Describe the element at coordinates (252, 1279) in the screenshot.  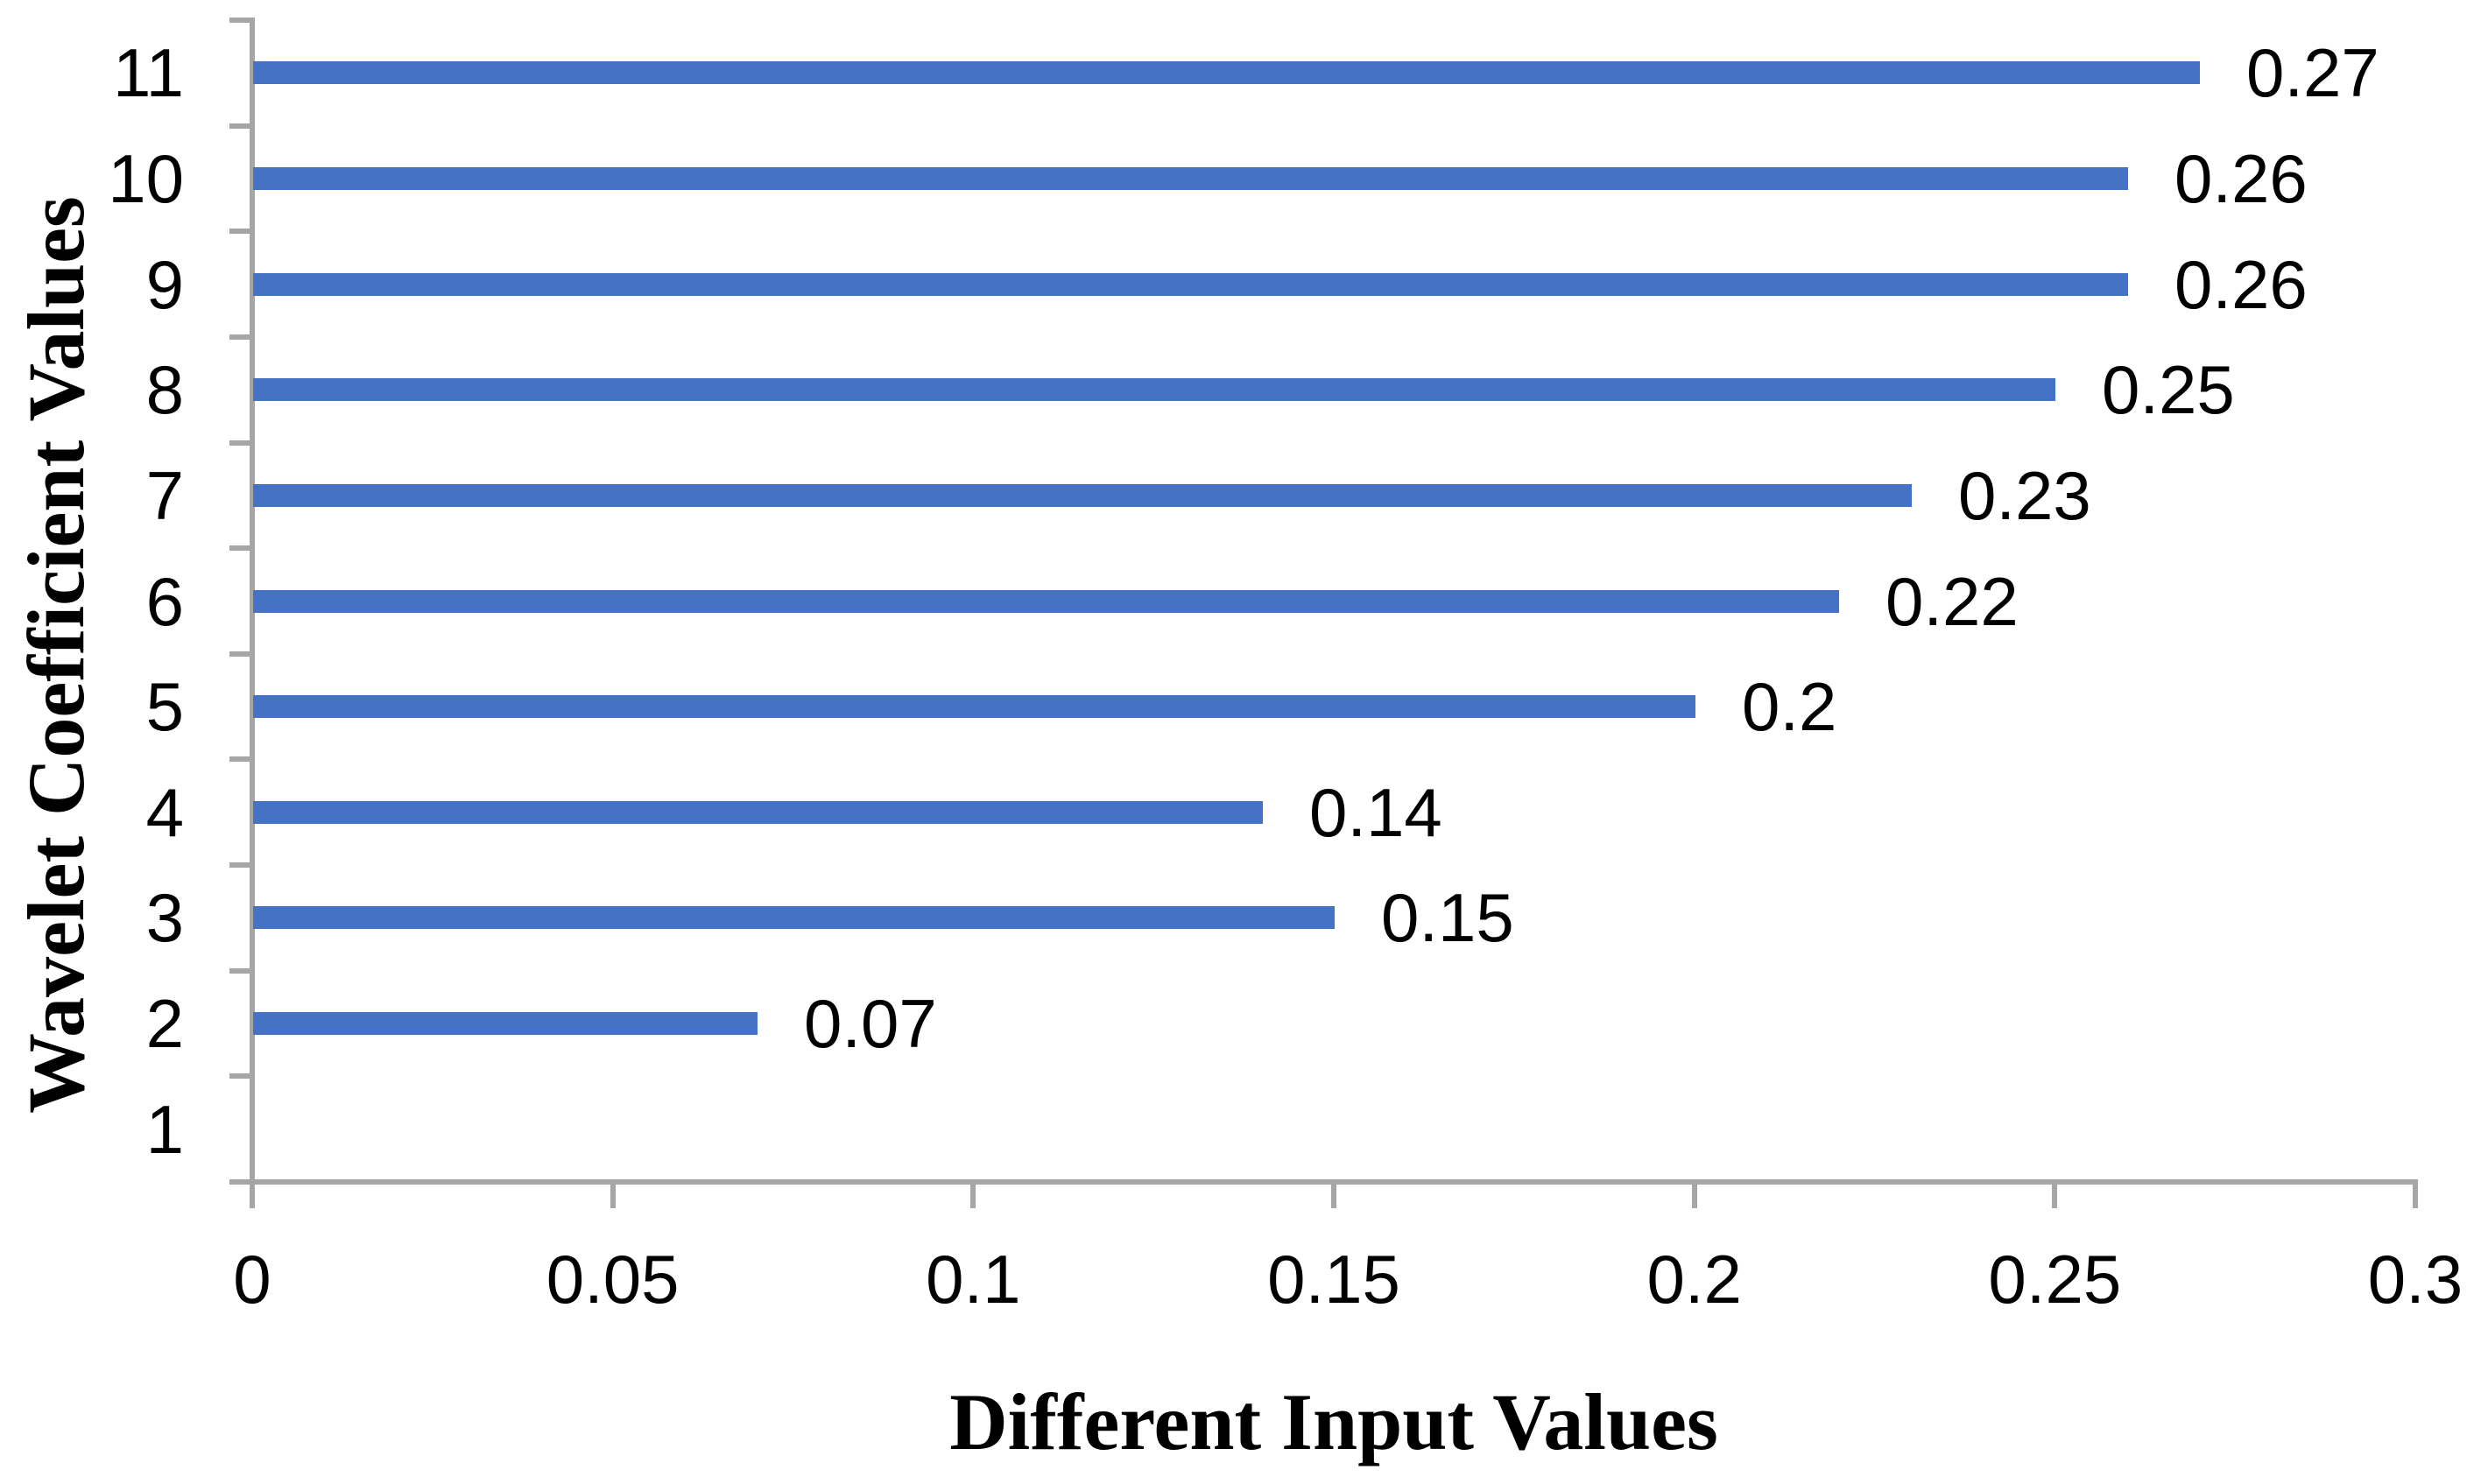
I see `x-axis-tick-label: 0` at that location.